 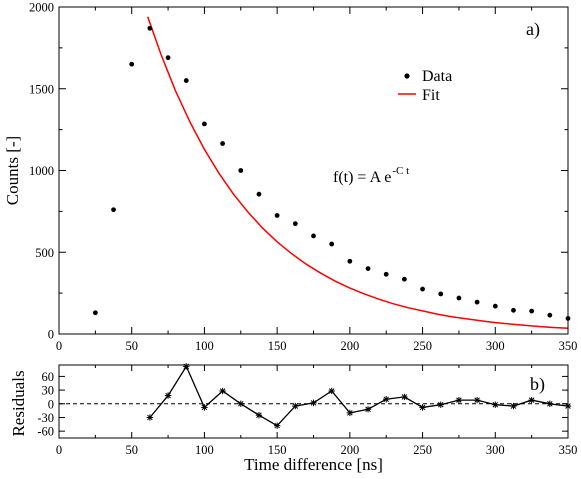 What do you see at coordinates (41, 89) in the screenshot?
I see `y-tick-label: 1500` at bounding box center [41, 89].